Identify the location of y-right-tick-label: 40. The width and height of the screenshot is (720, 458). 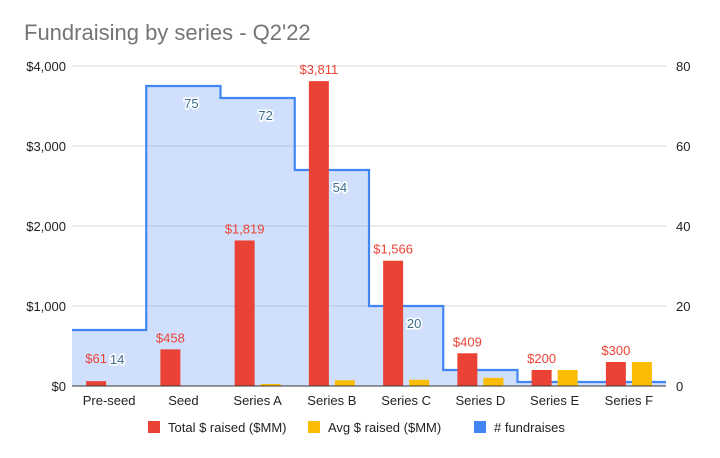
(683, 226).